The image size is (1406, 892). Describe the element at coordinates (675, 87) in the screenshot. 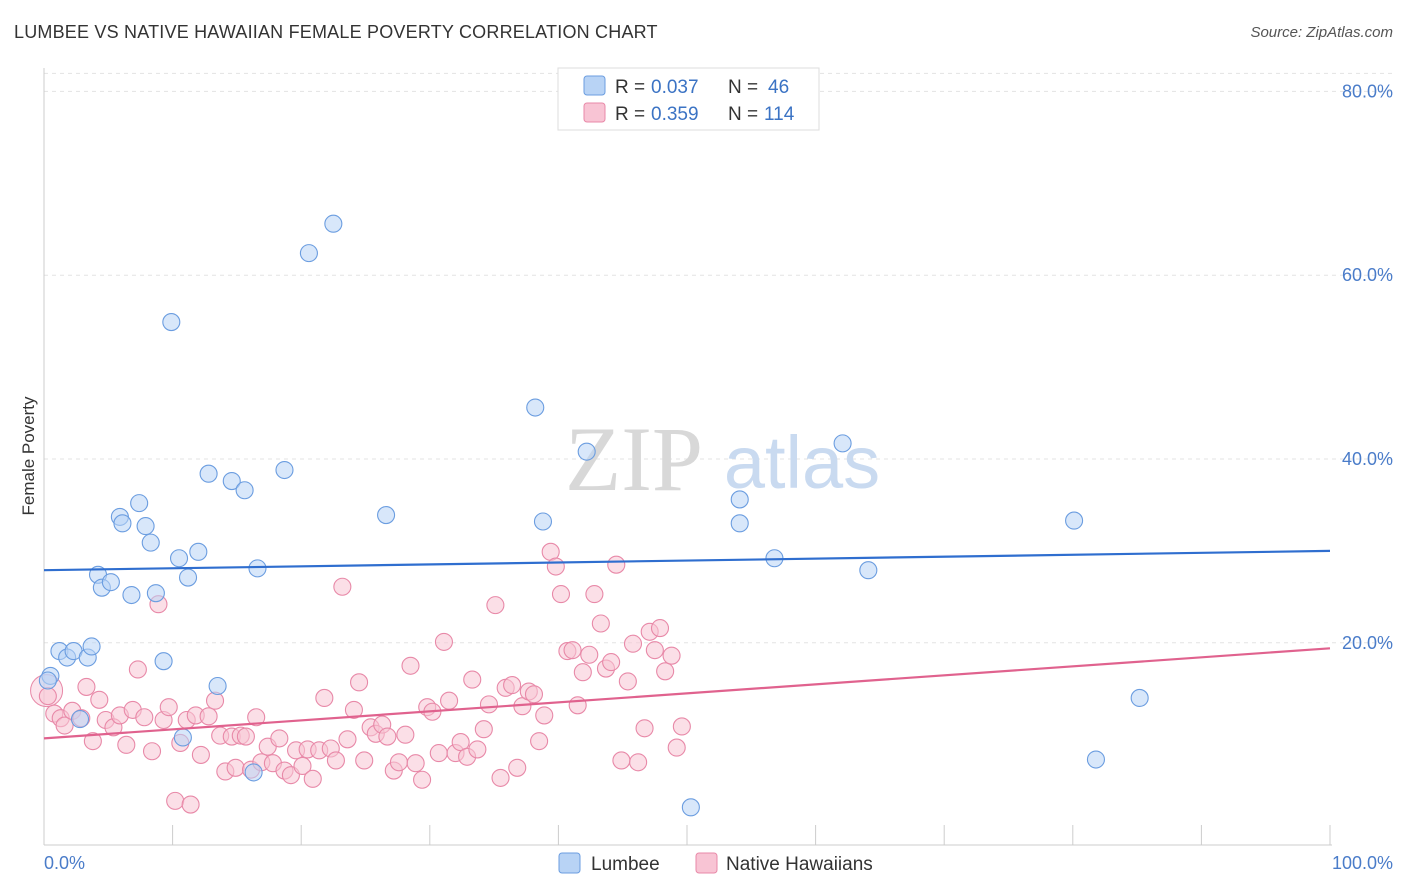

I see `lumbee-r-value: 0.037` at that location.